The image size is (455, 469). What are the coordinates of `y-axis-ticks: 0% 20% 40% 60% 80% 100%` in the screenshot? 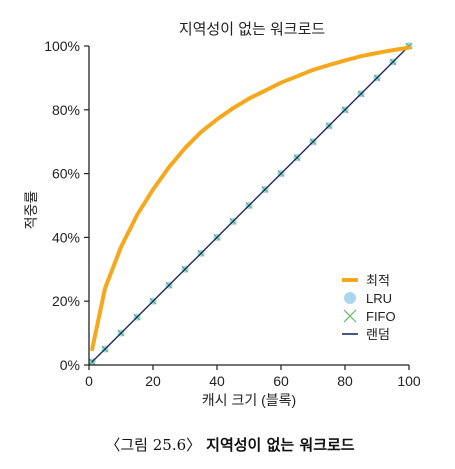 It's located at (66, 205).